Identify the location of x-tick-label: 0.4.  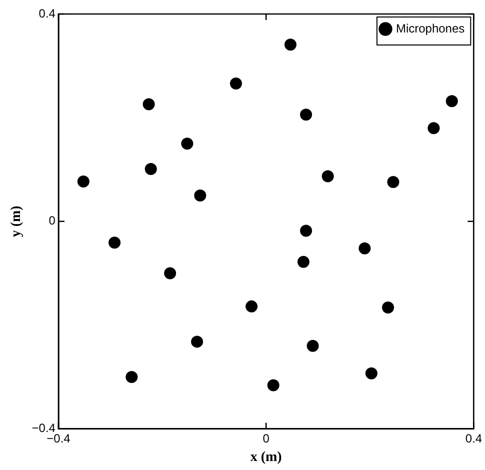
(473, 438).